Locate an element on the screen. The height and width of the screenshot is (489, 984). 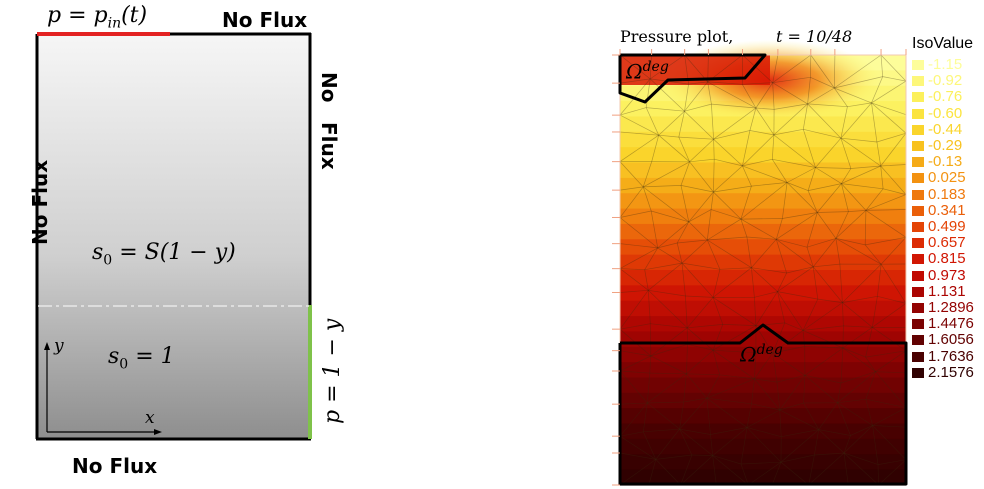
x-axis-arrow is located at coordinates (158, 432).